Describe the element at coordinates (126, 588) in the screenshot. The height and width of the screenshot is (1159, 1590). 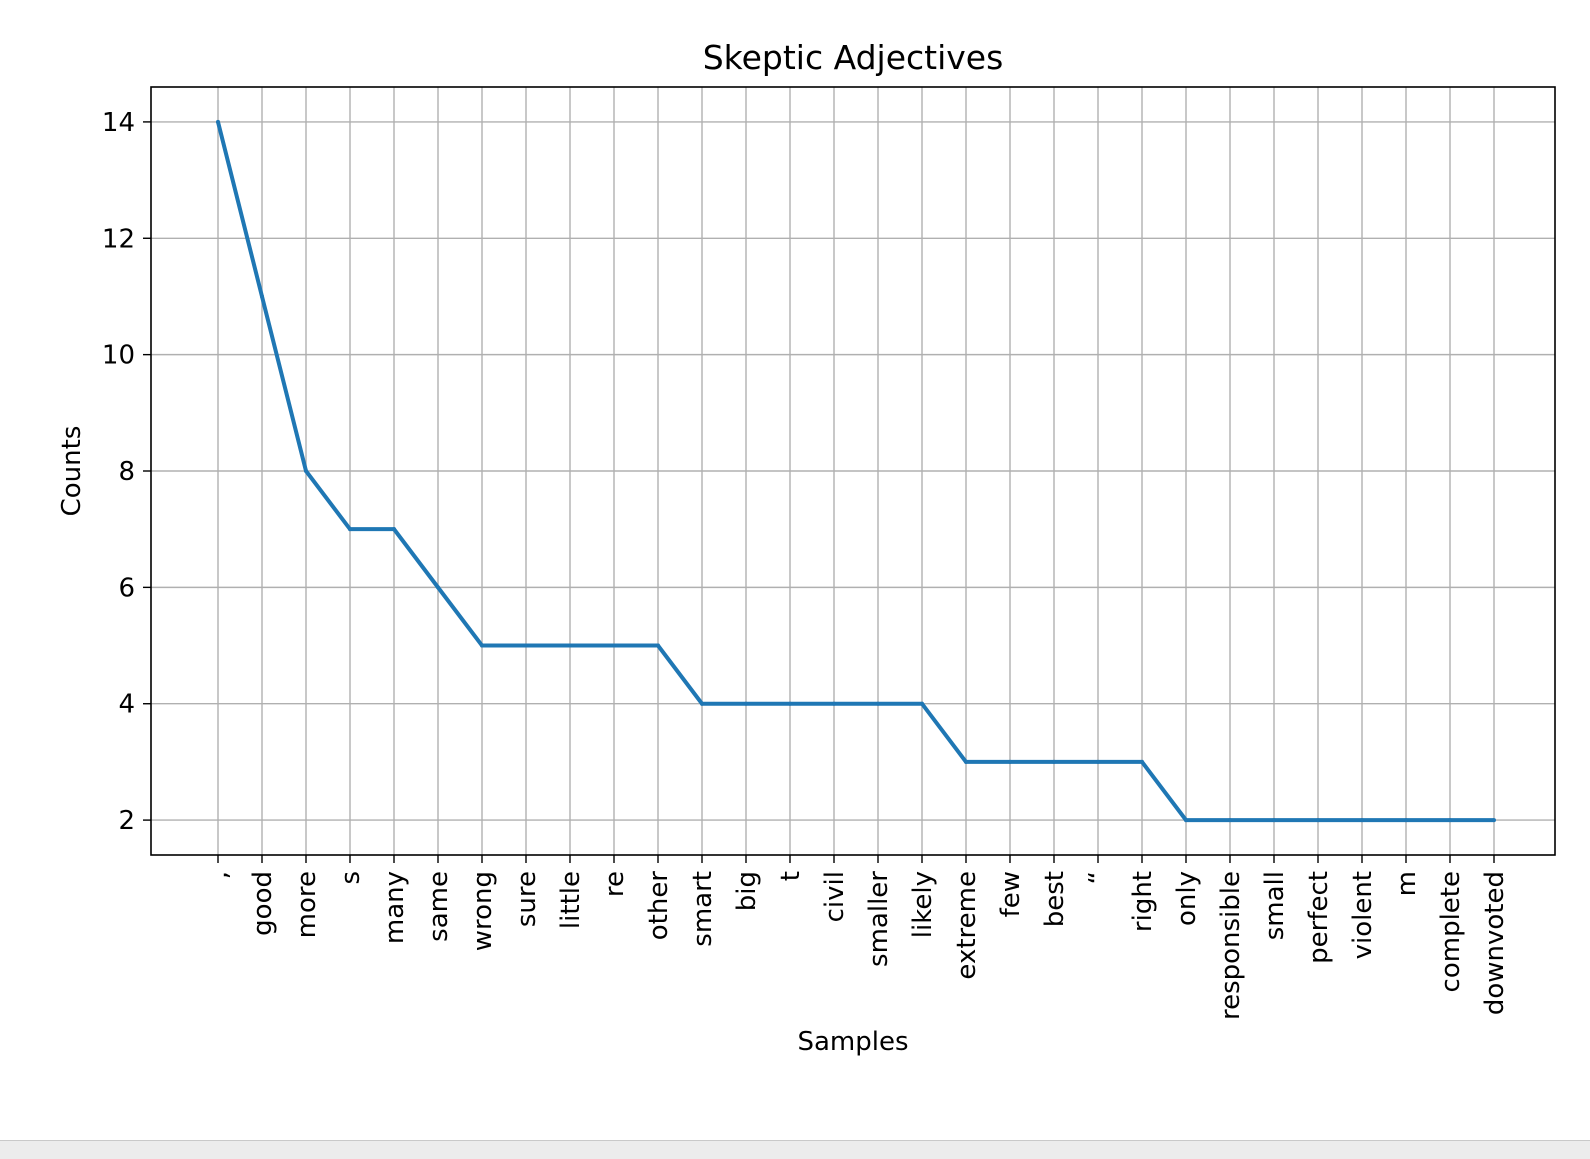
I see `y-tick-label: 6` at that location.